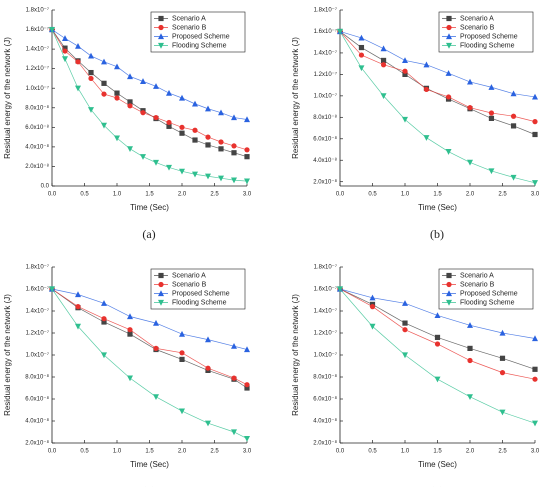  What do you see at coordinates (325, 31) in the screenshot?
I see `y-tick-label: 1.6x10⁻⁷` at bounding box center [325, 31].